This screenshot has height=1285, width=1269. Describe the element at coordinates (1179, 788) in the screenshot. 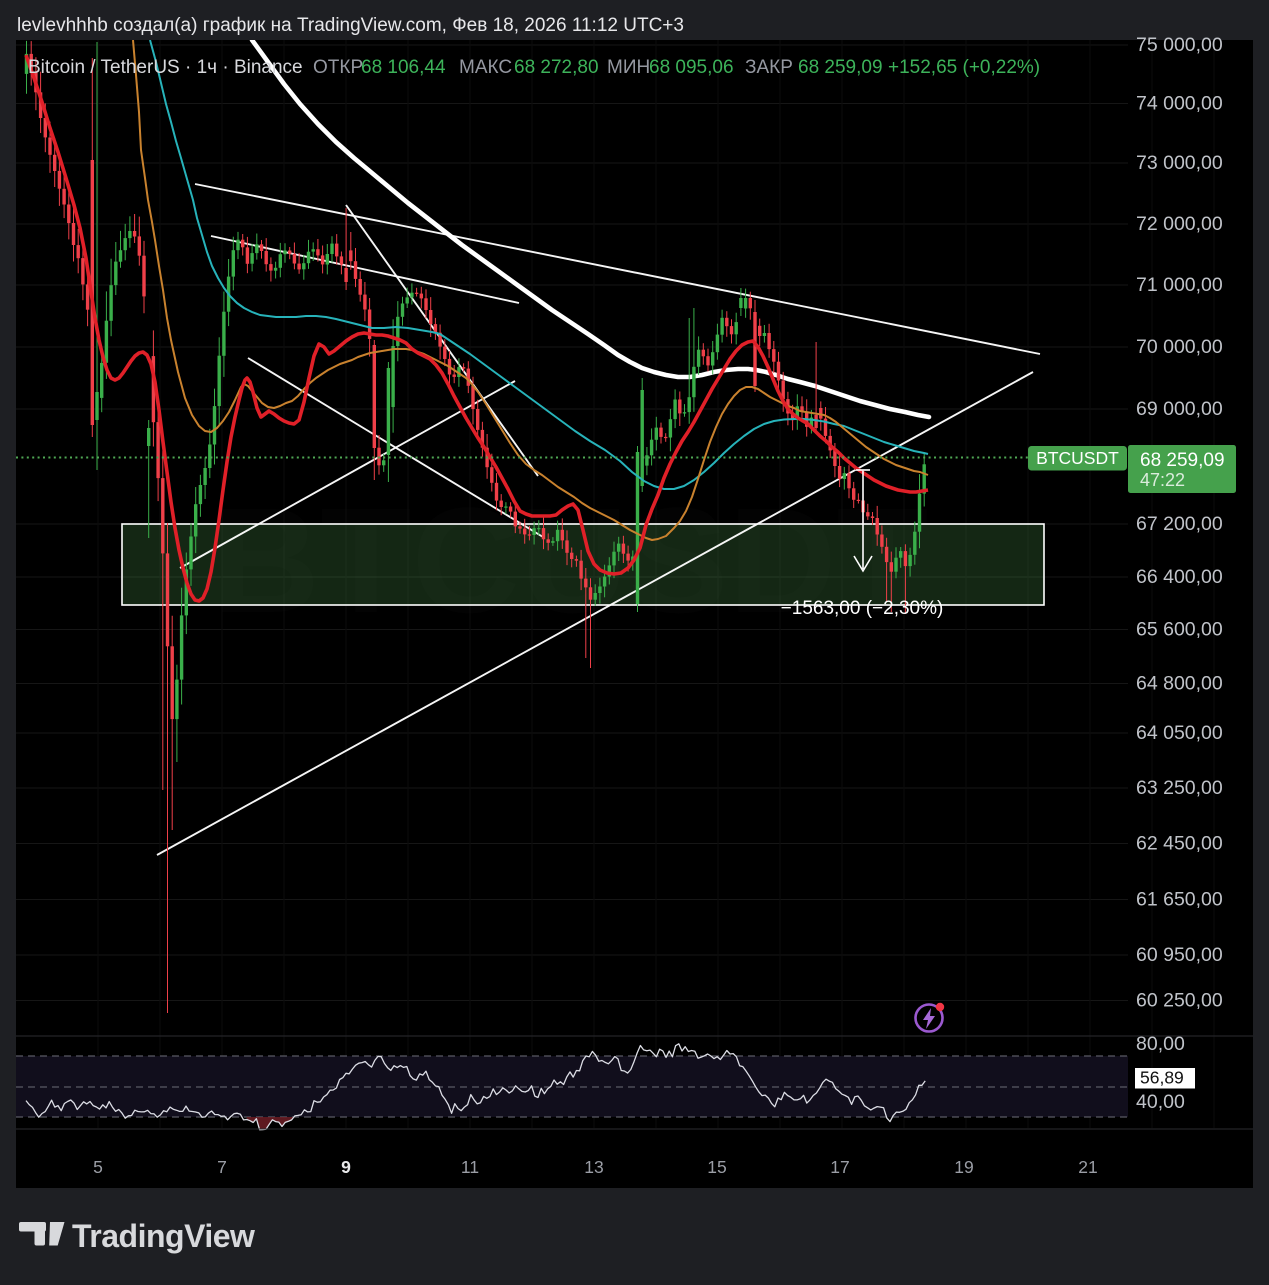

I see `svg-text: 63 250,00` at that location.